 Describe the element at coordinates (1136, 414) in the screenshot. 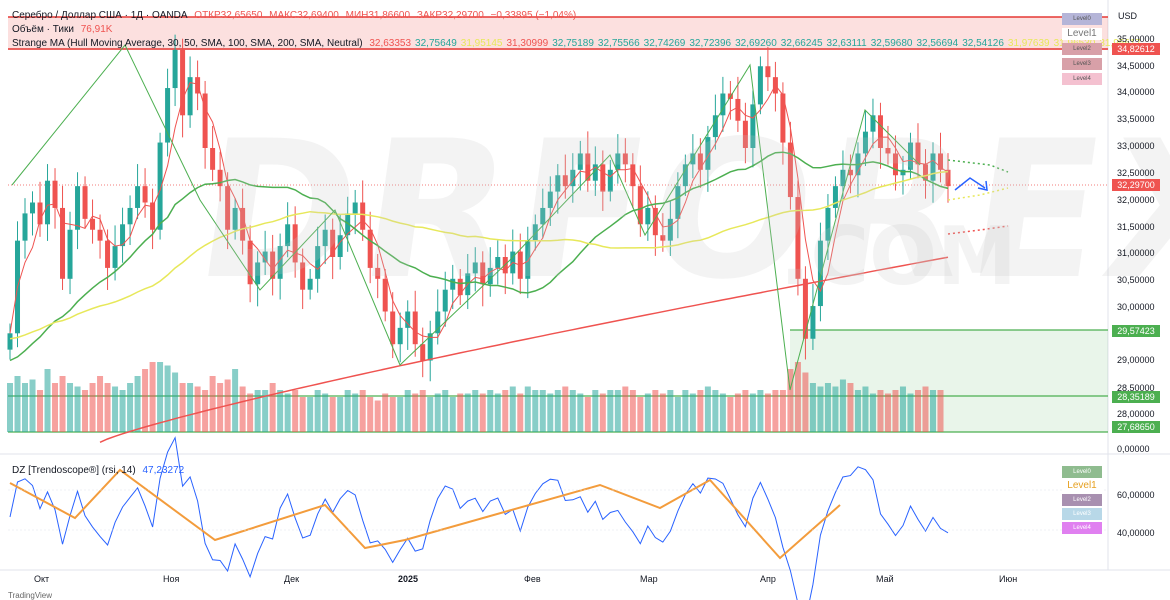

I see `price-tick: 28,00000` at that location.